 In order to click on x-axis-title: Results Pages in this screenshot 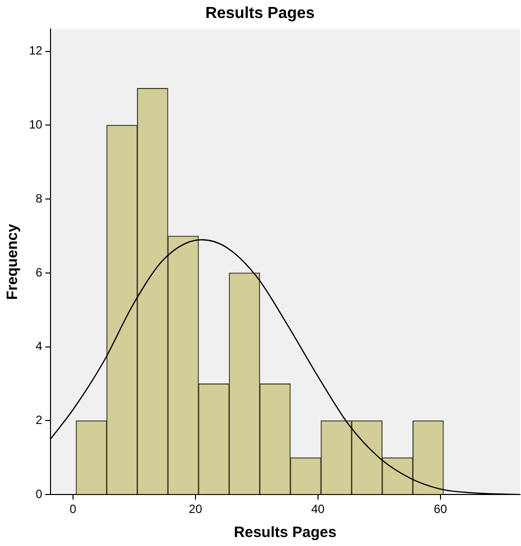, I will do `click(285, 533)`.